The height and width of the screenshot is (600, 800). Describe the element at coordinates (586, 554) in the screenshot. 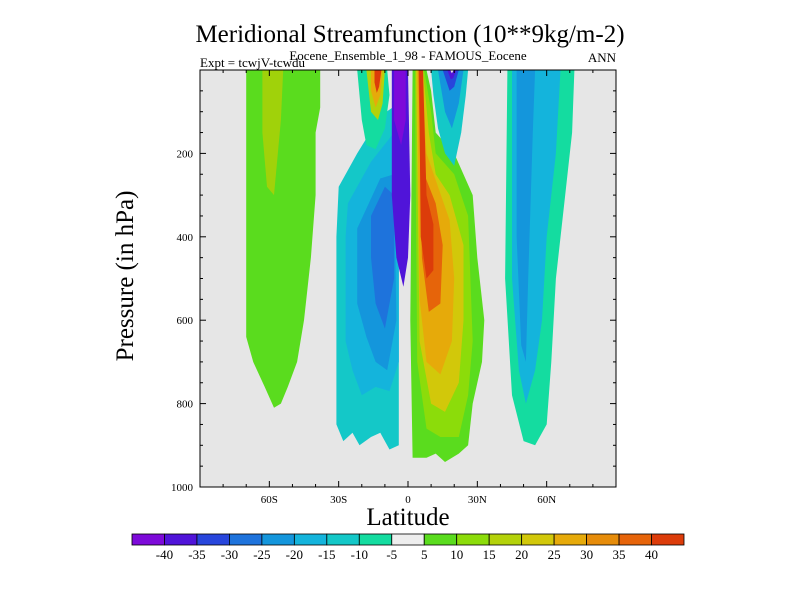

I see `colorbar-label: 30` at that location.